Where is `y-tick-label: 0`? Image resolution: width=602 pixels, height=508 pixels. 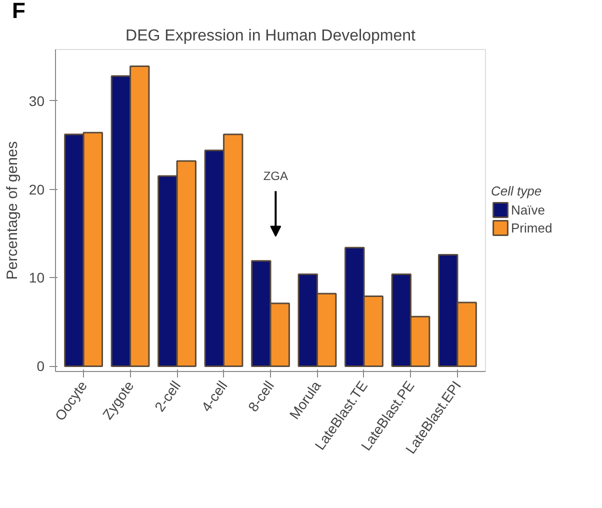
y-tick-label: 0 is located at coordinates (40, 366).